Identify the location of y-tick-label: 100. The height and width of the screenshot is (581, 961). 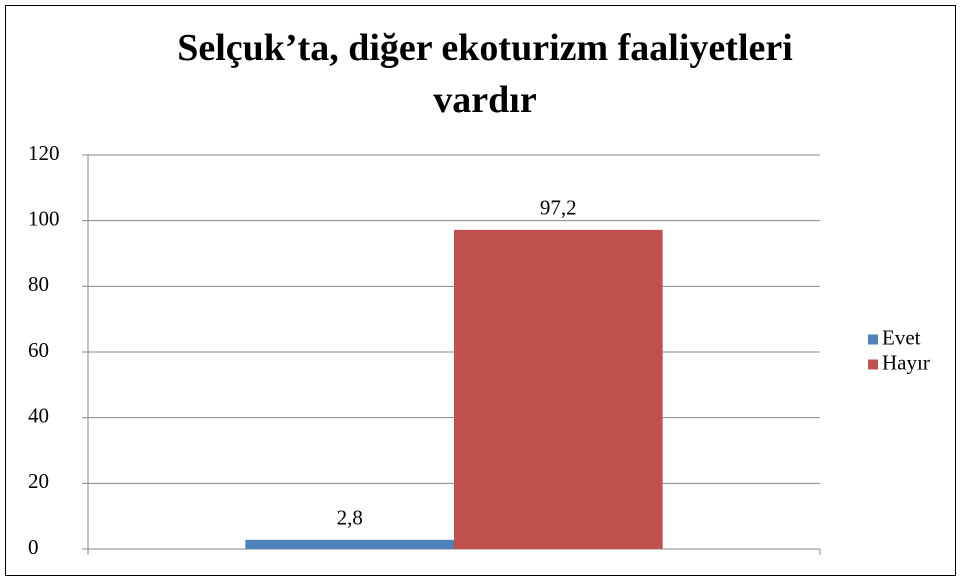
(44, 218).